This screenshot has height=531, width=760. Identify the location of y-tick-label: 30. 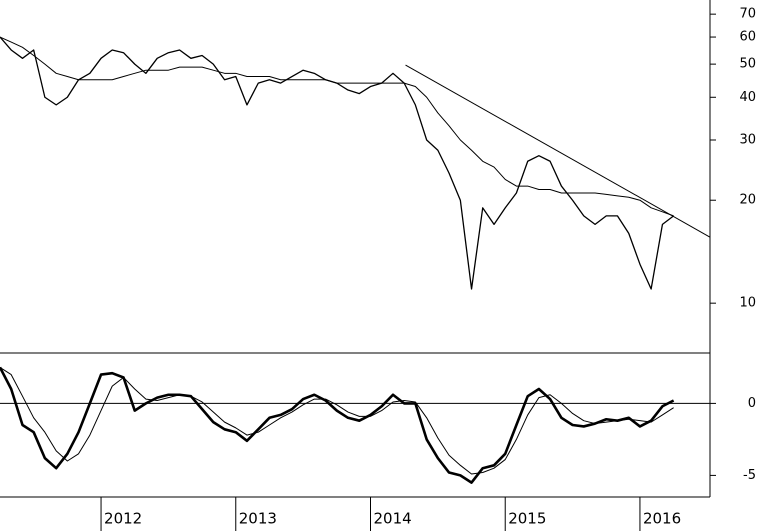
(747, 140).